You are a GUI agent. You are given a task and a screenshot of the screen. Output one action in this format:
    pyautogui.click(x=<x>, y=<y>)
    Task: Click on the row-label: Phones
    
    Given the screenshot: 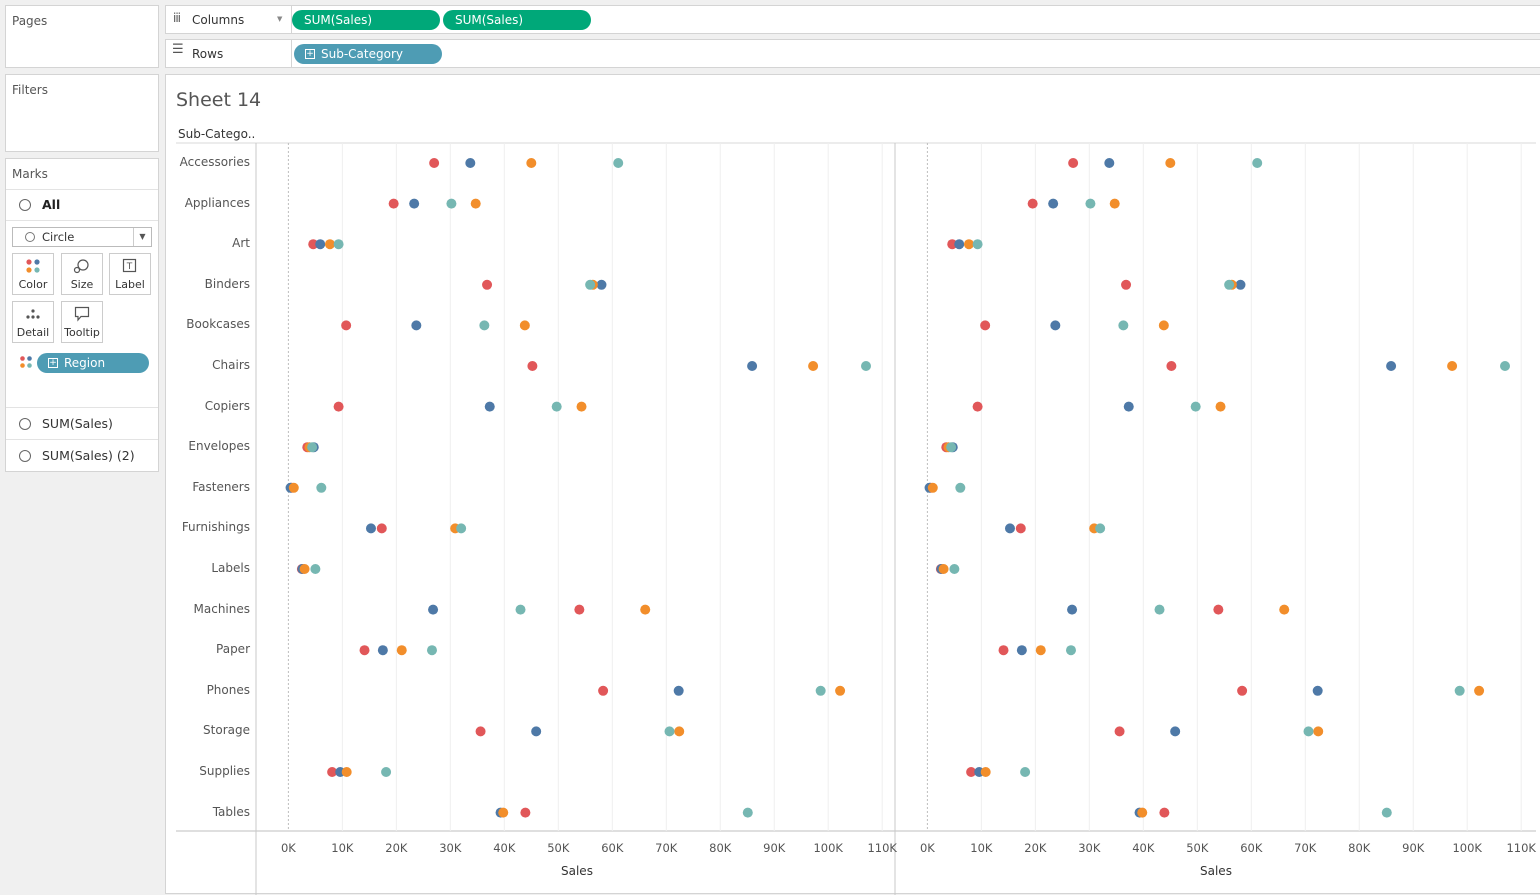 What is the action you would take?
    pyautogui.click(x=228, y=689)
    